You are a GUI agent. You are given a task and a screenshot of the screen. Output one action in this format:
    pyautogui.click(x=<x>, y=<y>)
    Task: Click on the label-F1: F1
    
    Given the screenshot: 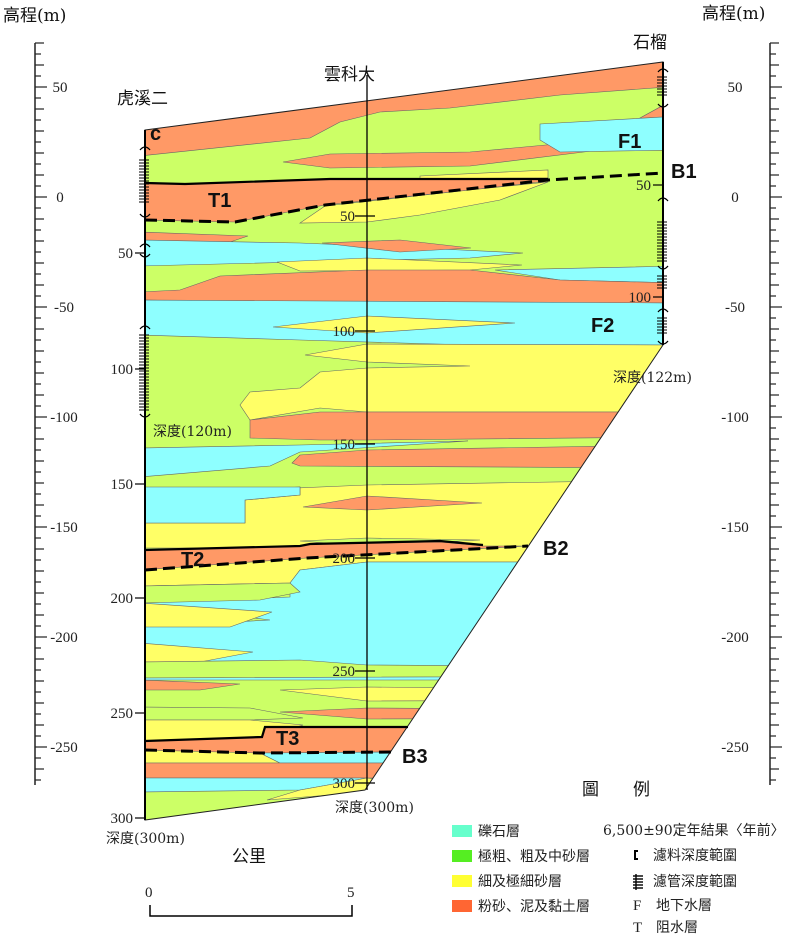 What is the action you would take?
    pyautogui.click(x=629, y=142)
    